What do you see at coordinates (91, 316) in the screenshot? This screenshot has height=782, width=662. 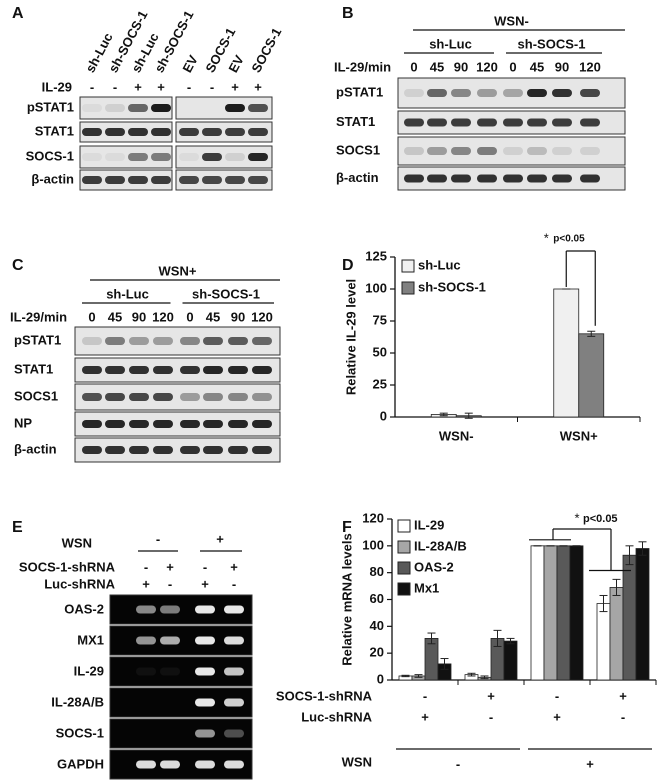 I see `time-value: 0` at bounding box center [91, 316].